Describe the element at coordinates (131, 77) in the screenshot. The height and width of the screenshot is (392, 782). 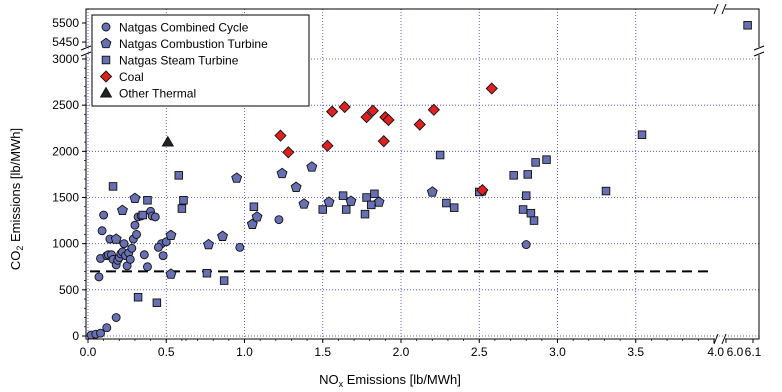
I see `legend-label-coal: Coal` at that location.